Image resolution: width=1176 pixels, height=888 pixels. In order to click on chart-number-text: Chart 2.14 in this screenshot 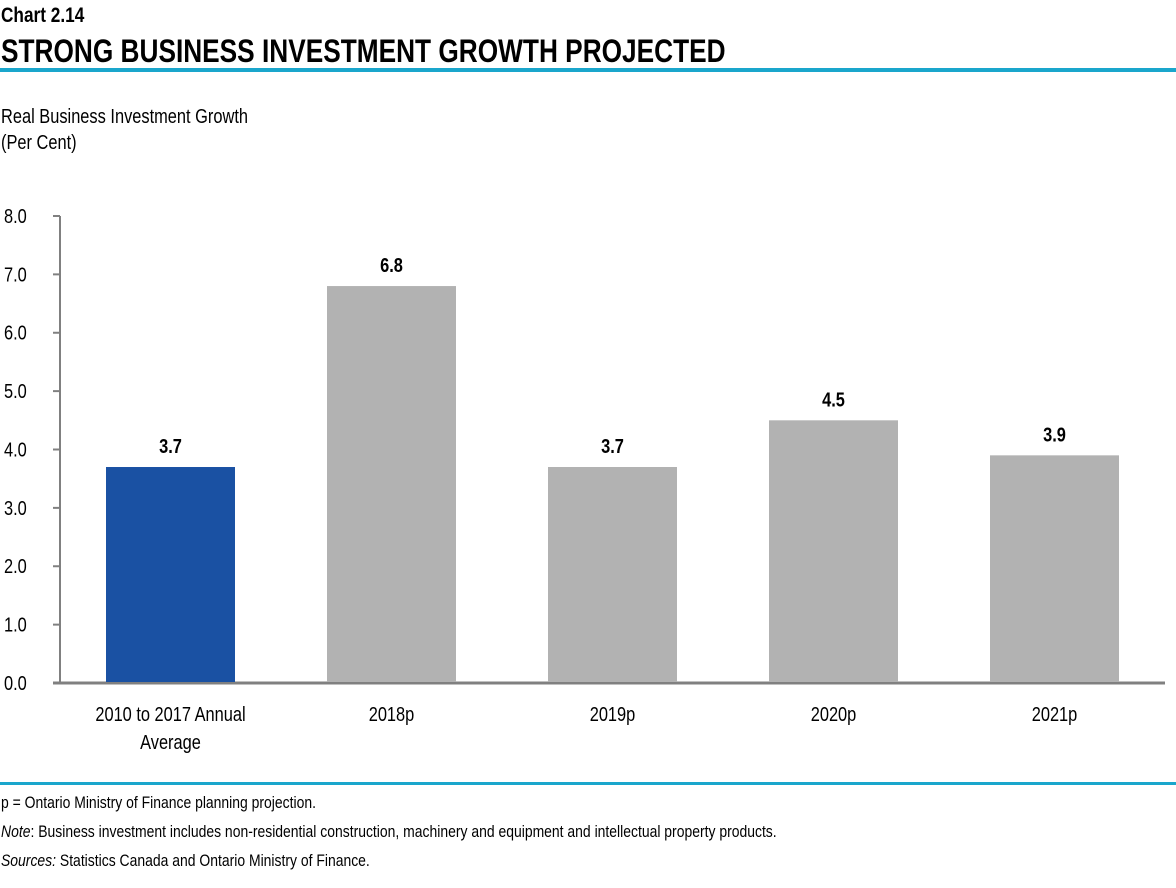, I will do `click(43, 15)`.